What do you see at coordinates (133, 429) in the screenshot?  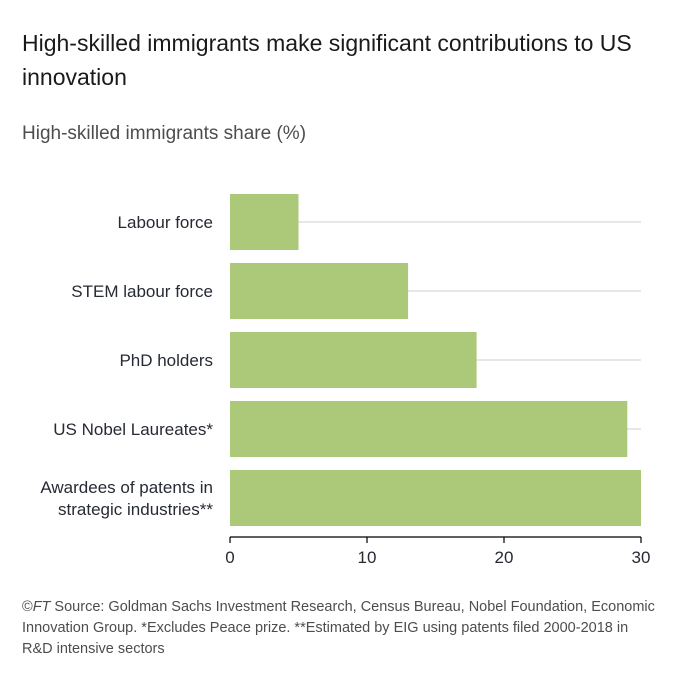 I see `category-label: US Nobel Laureates*` at bounding box center [133, 429].